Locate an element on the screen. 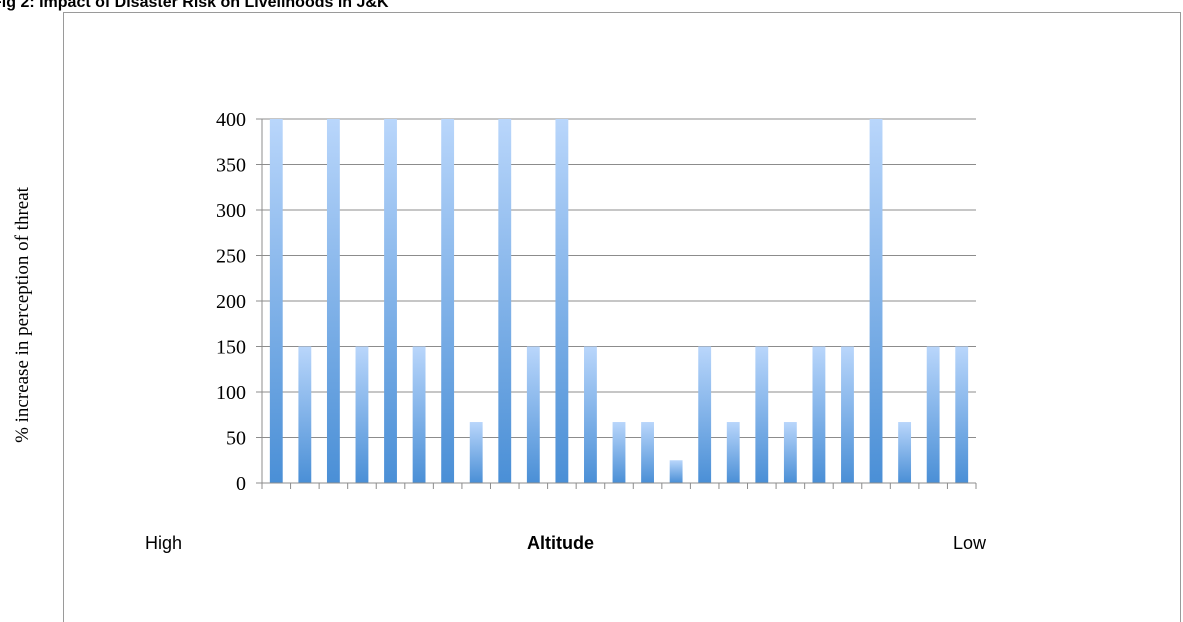 The height and width of the screenshot is (622, 1183). x-axis-end-left: High is located at coordinates (163, 543).